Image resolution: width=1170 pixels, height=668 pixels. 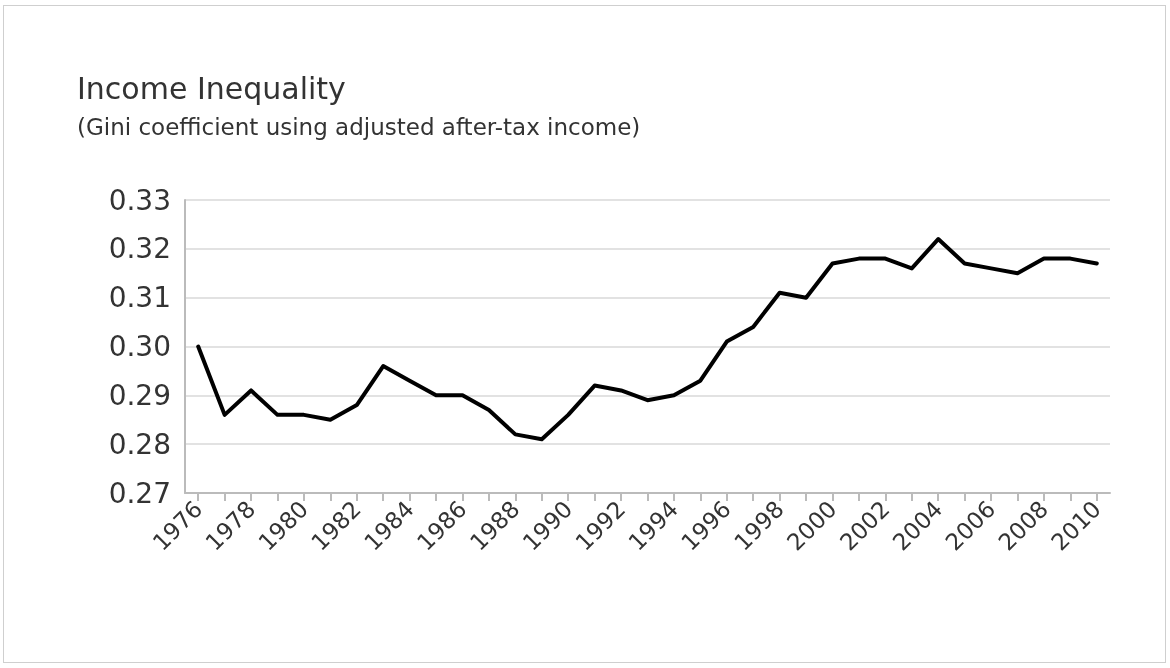 I want to click on chart-title: Income Inequality, so click(x=211, y=88).